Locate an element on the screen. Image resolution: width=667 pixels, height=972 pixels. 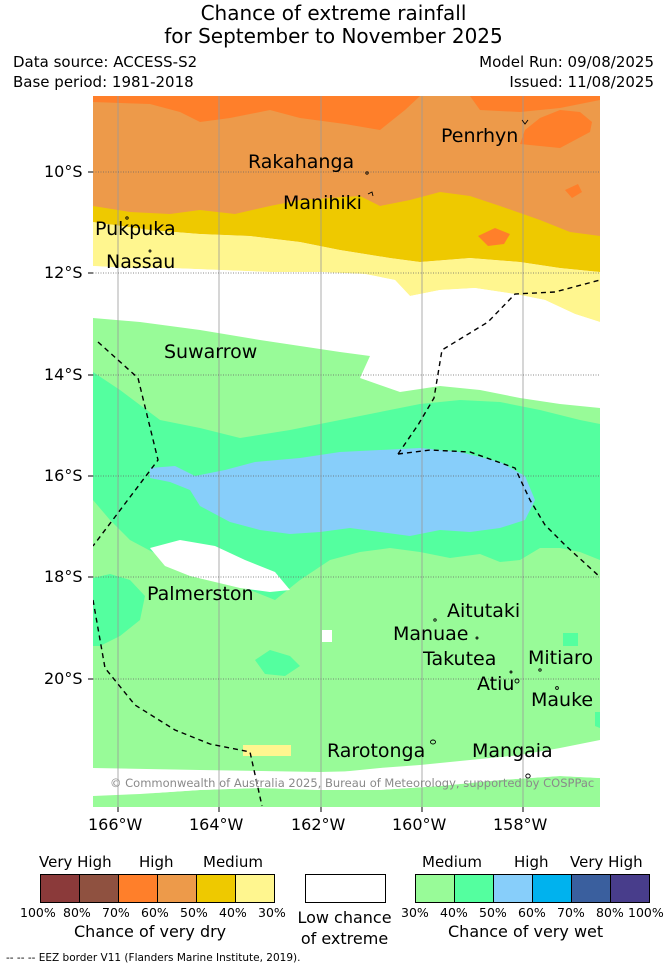
map-title-line2: for September to November 2025 is located at coordinates (333, 36).